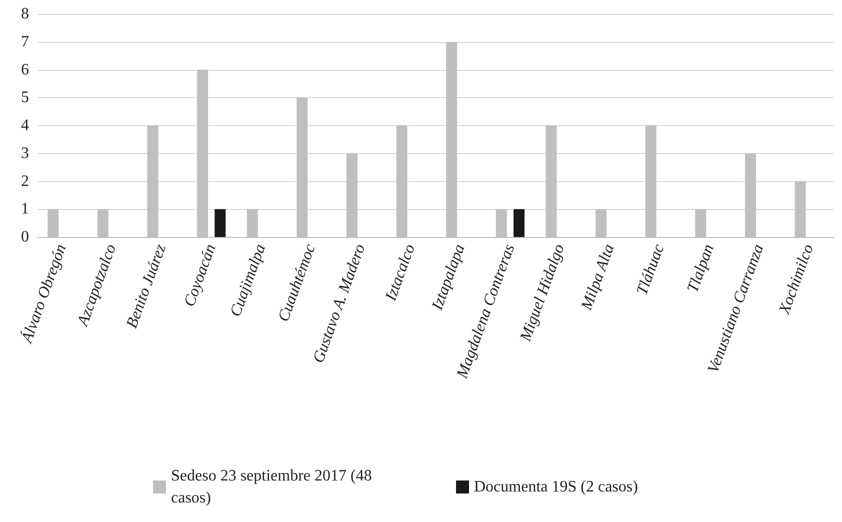  I want to click on legend-label: Documenta 19S (2 casos), so click(556, 487).